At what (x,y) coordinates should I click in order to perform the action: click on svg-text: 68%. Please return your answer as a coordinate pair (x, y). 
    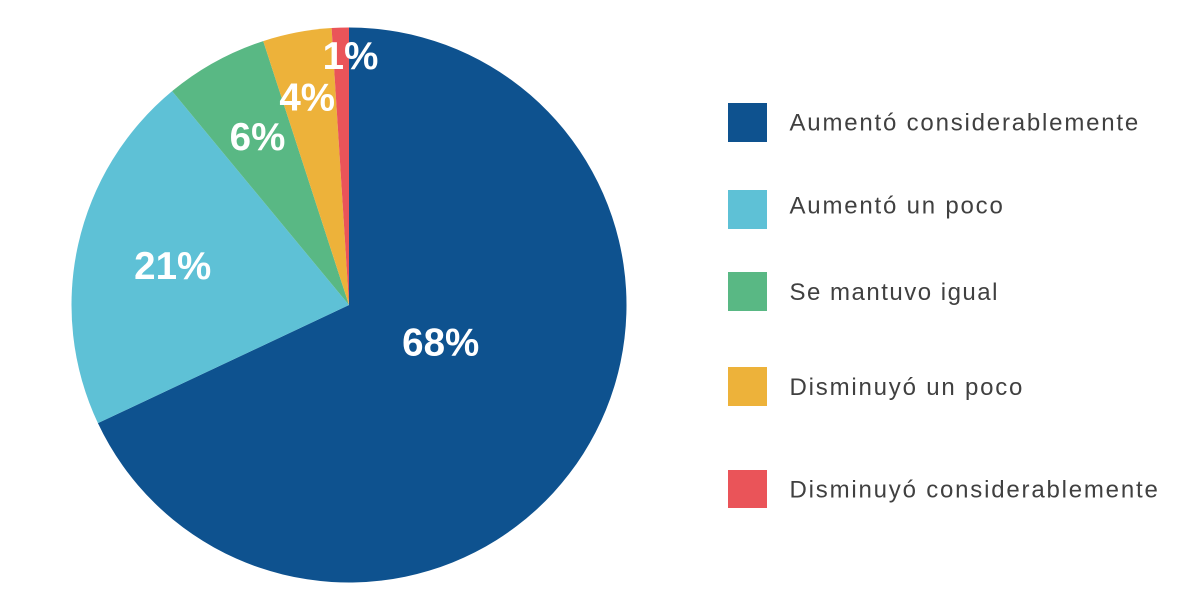
    Looking at the image, I should click on (440, 343).